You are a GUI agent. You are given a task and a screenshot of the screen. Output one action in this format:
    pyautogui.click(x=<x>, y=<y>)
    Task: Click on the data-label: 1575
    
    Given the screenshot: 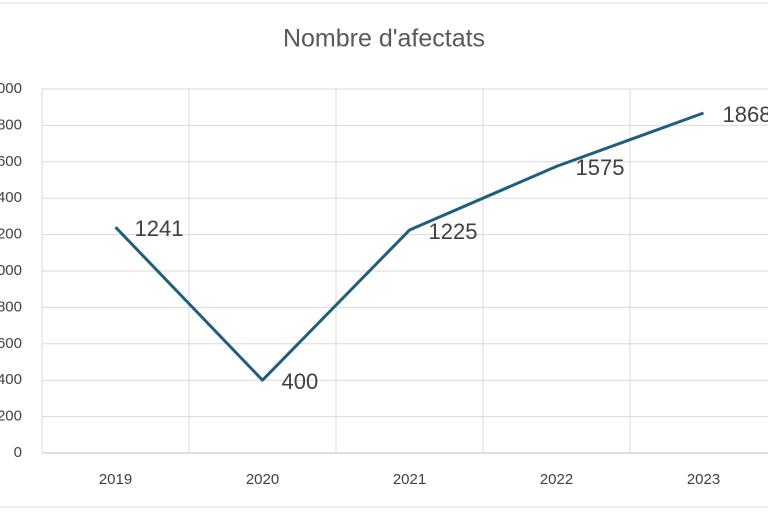 What is the action you would take?
    pyautogui.click(x=600, y=167)
    